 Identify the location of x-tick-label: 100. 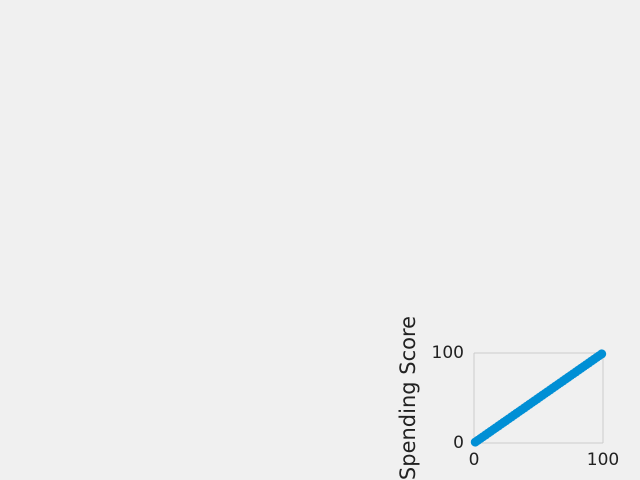
(603, 460).